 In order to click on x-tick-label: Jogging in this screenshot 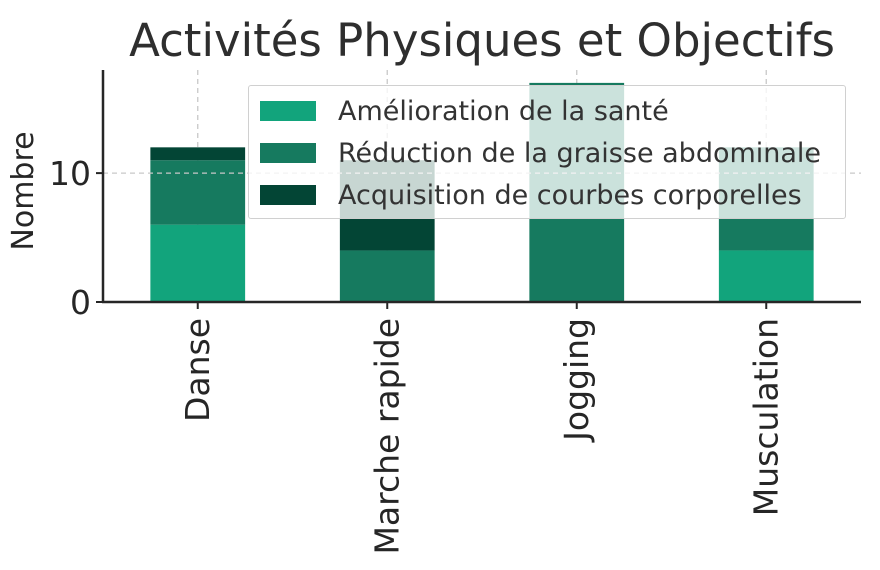, I will do `click(576, 380)`.